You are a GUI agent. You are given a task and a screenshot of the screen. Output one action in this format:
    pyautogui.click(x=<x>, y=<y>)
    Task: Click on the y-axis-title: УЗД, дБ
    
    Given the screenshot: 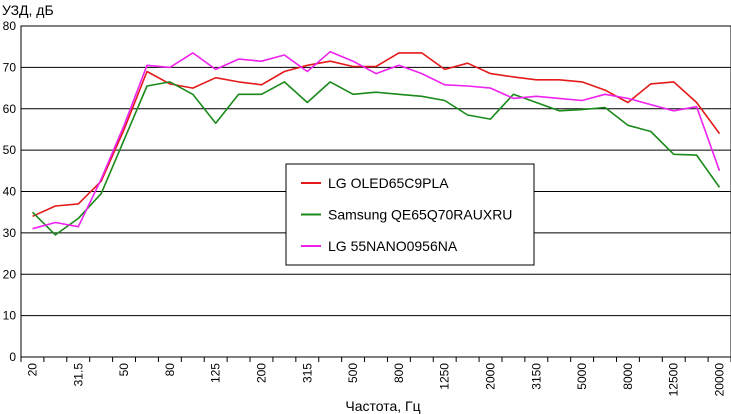 What is the action you would take?
    pyautogui.click(x=28, y=10)
    